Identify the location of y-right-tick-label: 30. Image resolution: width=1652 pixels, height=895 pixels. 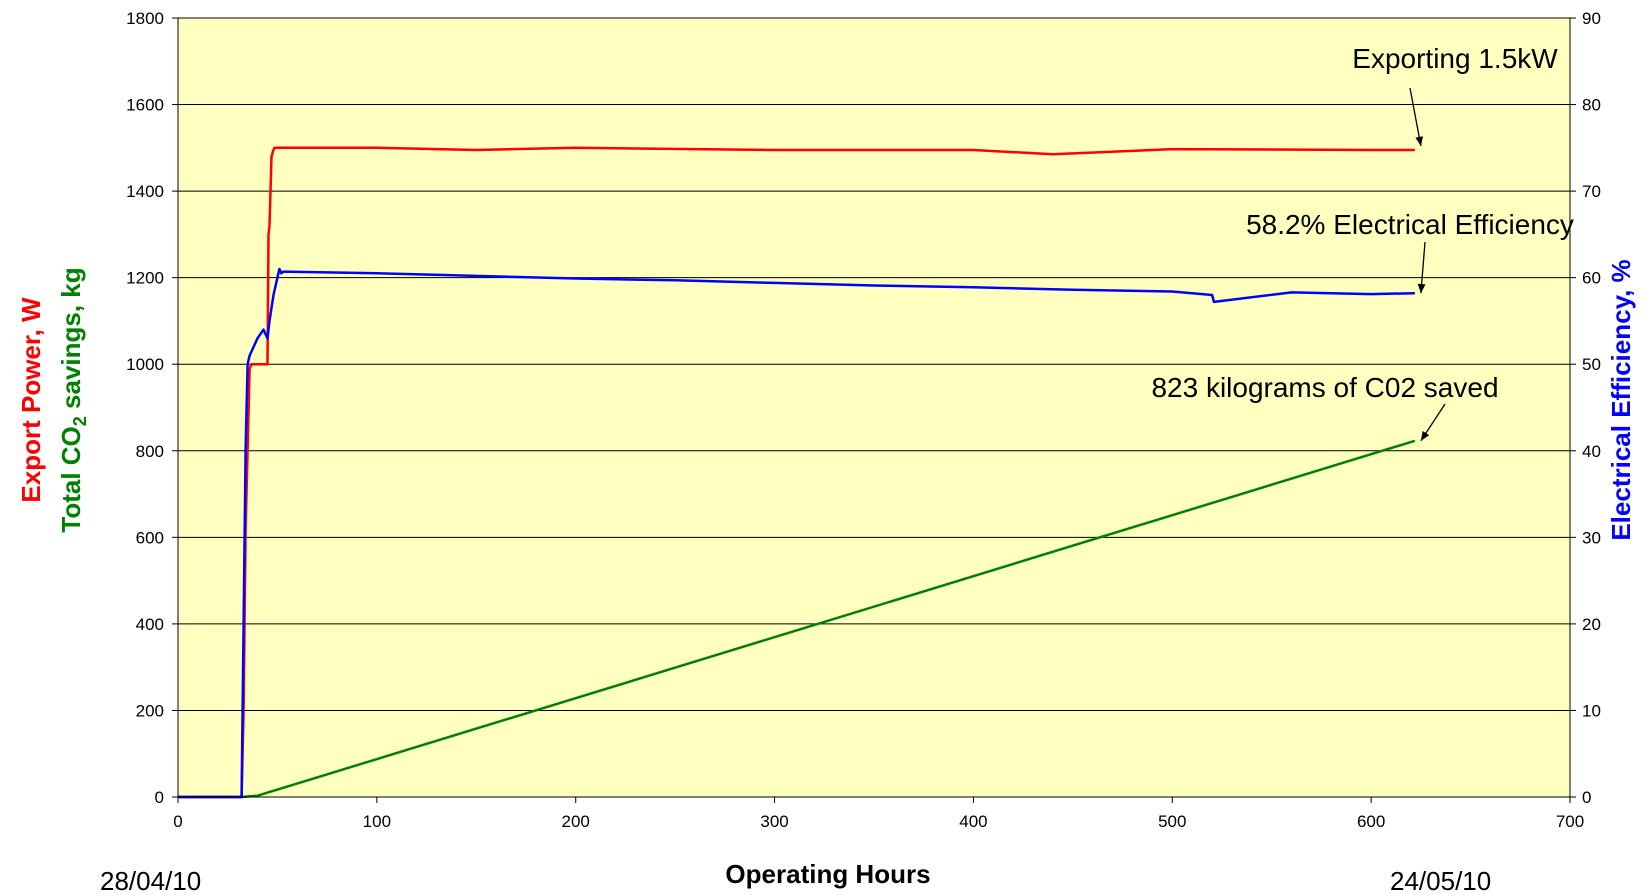
(1591, 537).